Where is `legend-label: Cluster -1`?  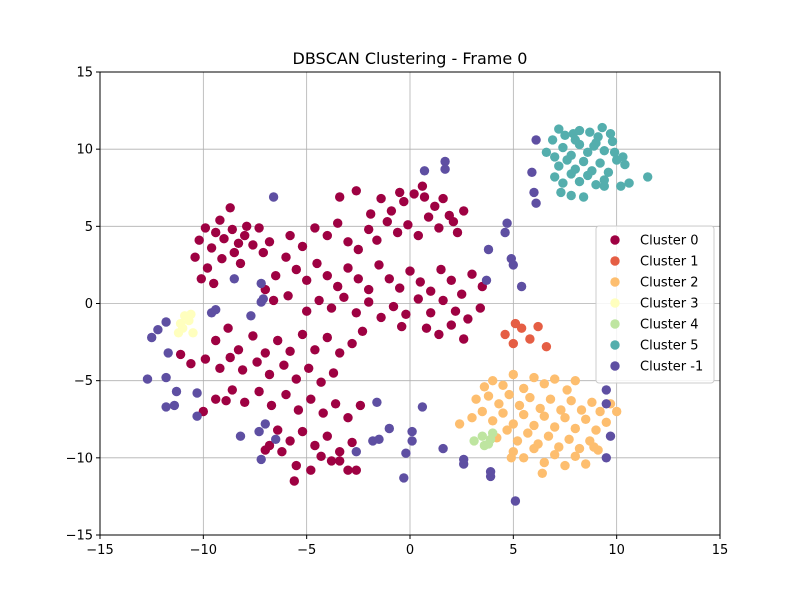 legend-label: Cluster -1 is located at coordinates (671, 367).